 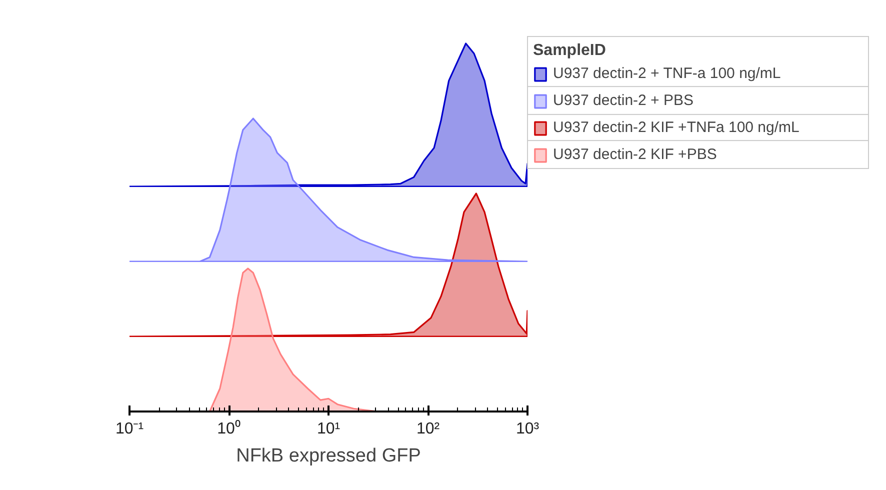 What do you see at coordinates (570, 51) in the screenshot?
I see `legend-title: SampleID` at bounding box center [570, 51].